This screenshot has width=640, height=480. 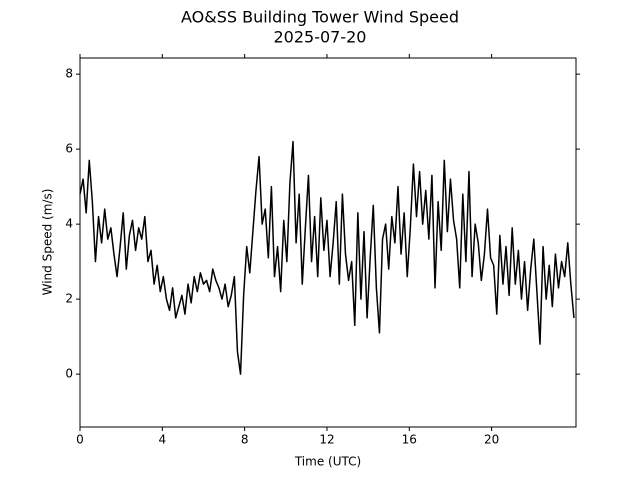 What do you see at coordinates (163, 440) in the screenshot?
I see `x-tick-label: 4` at bounding box center [163, 440].